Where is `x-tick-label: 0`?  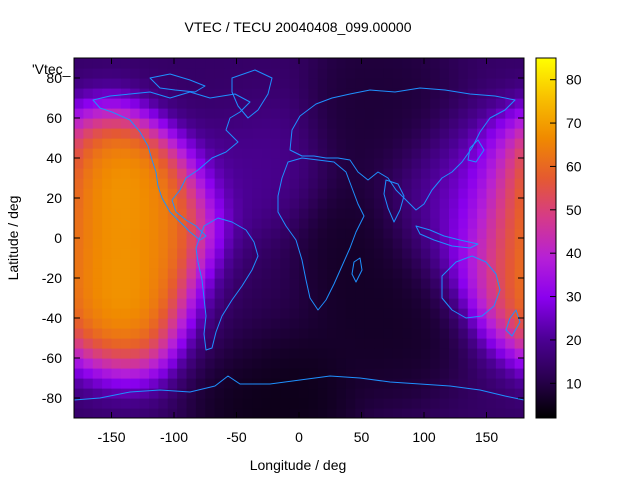 x-tick-label: 0 is located at coordinates (299, 437).